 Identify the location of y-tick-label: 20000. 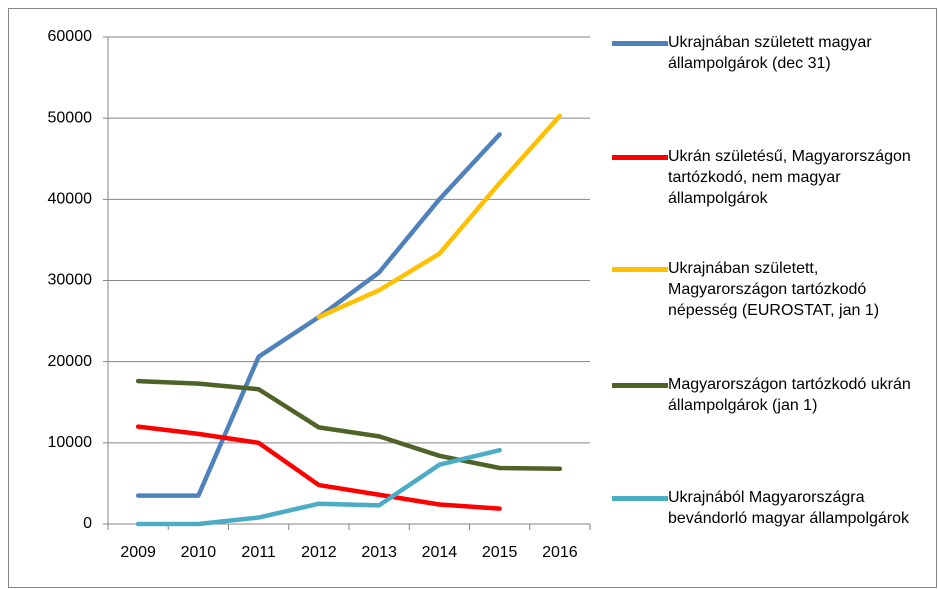
(70, 361).